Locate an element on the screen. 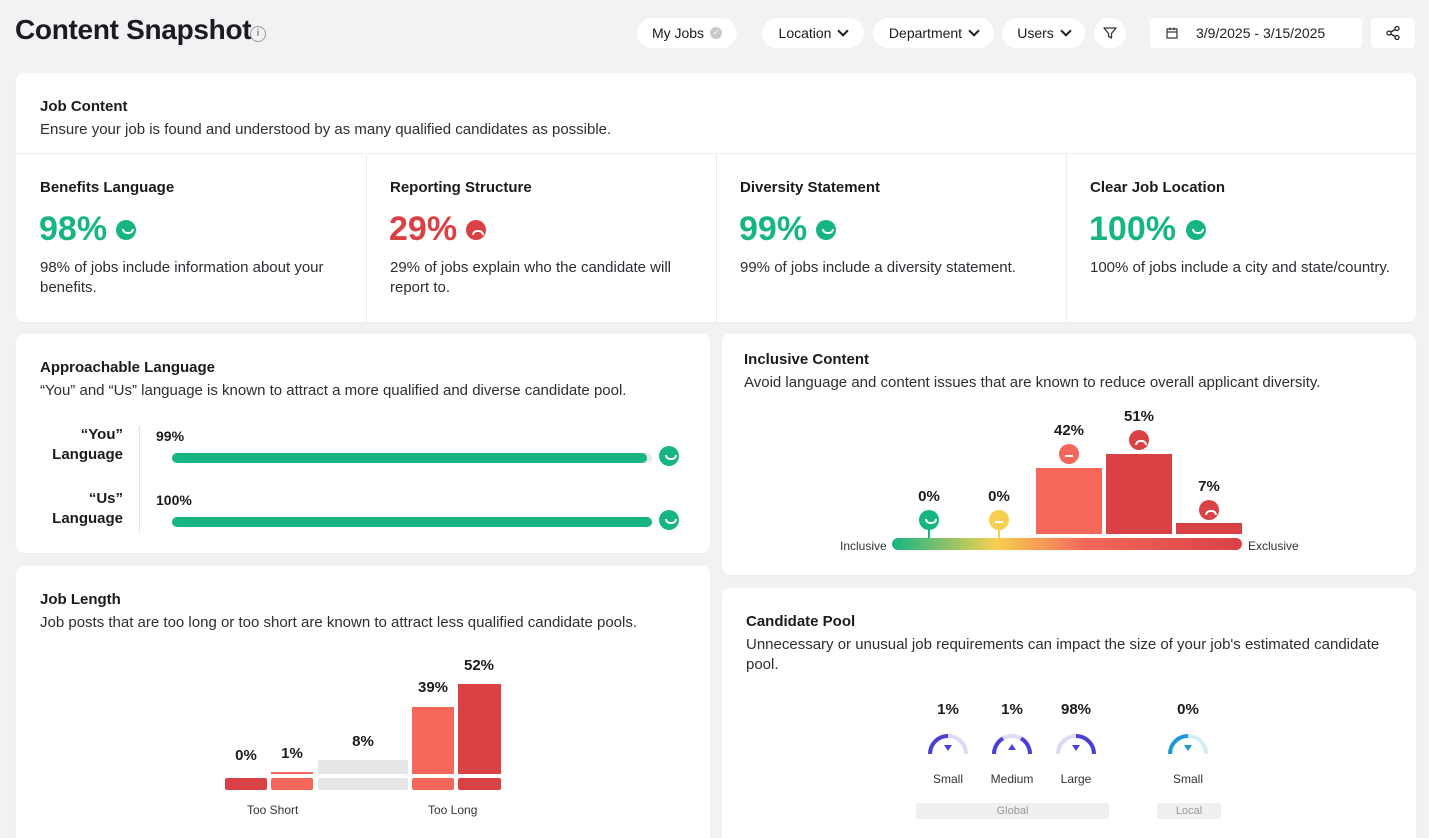  inclusivity-gradient-scale is located at coordinates (1067, 544).